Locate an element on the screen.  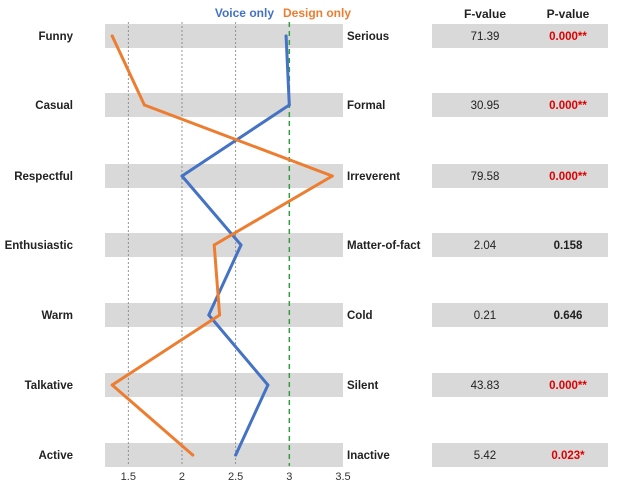
p-value: 0.023* is located at coordinates (568, 456).